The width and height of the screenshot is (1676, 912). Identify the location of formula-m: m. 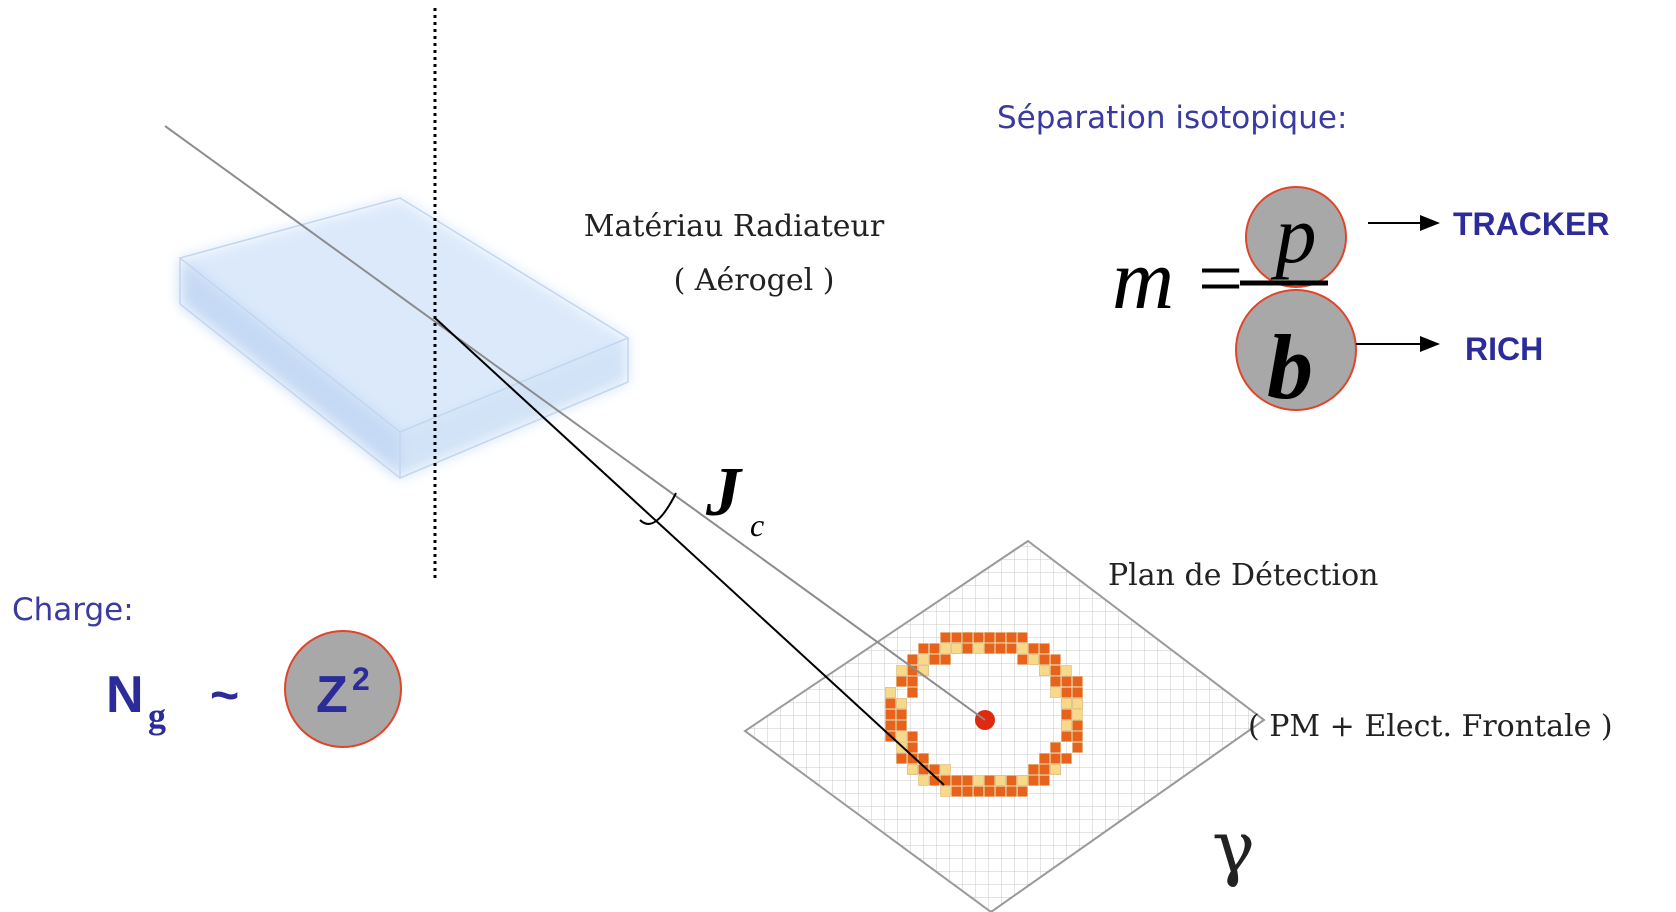
(1143, 279).